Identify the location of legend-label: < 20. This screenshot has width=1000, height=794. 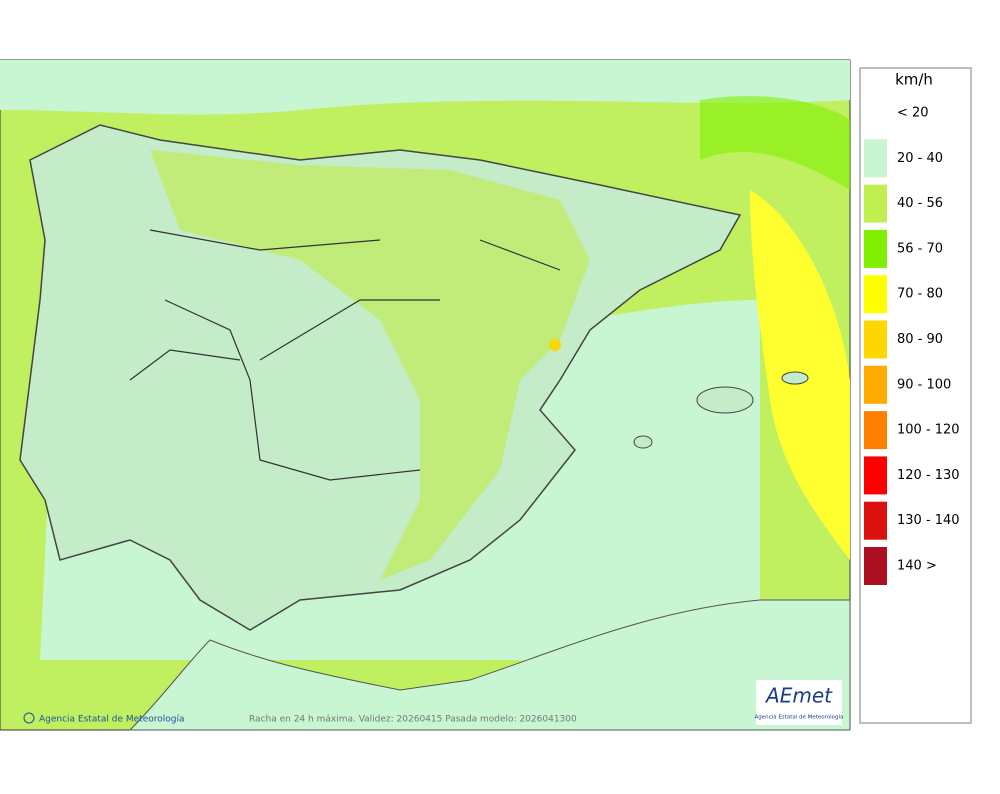
(913, 113).